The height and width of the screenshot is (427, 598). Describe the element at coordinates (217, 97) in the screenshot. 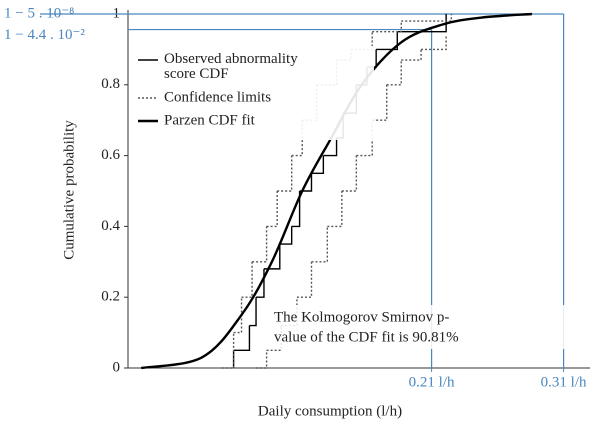

I see `legend-label: Confidence limits` at that location.